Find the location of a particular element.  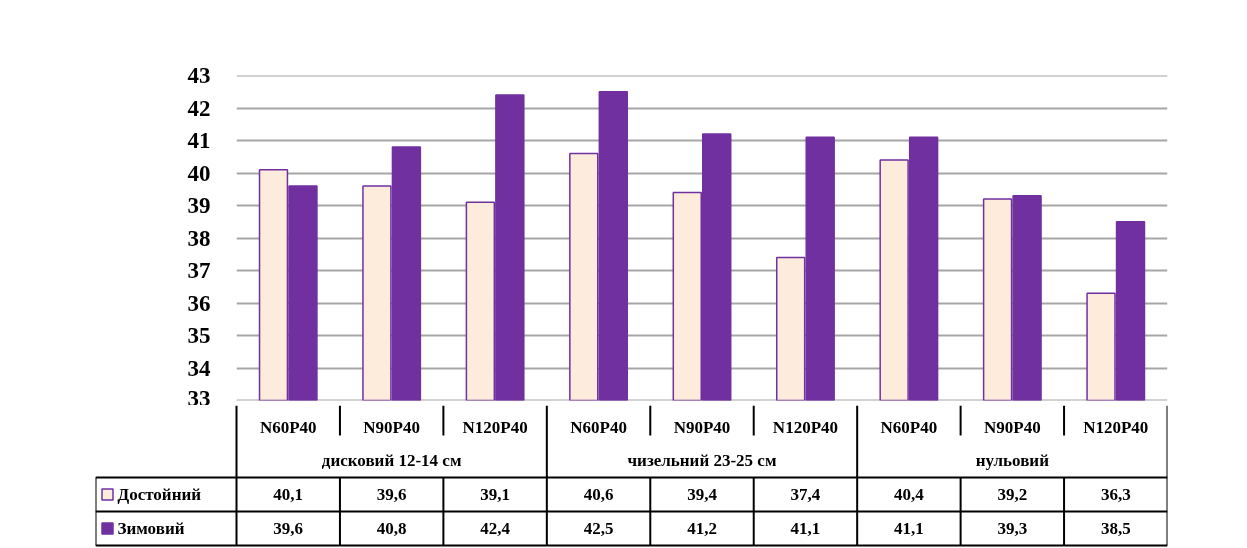

y-tick-label: 33 is located at coordinates (199, 398).